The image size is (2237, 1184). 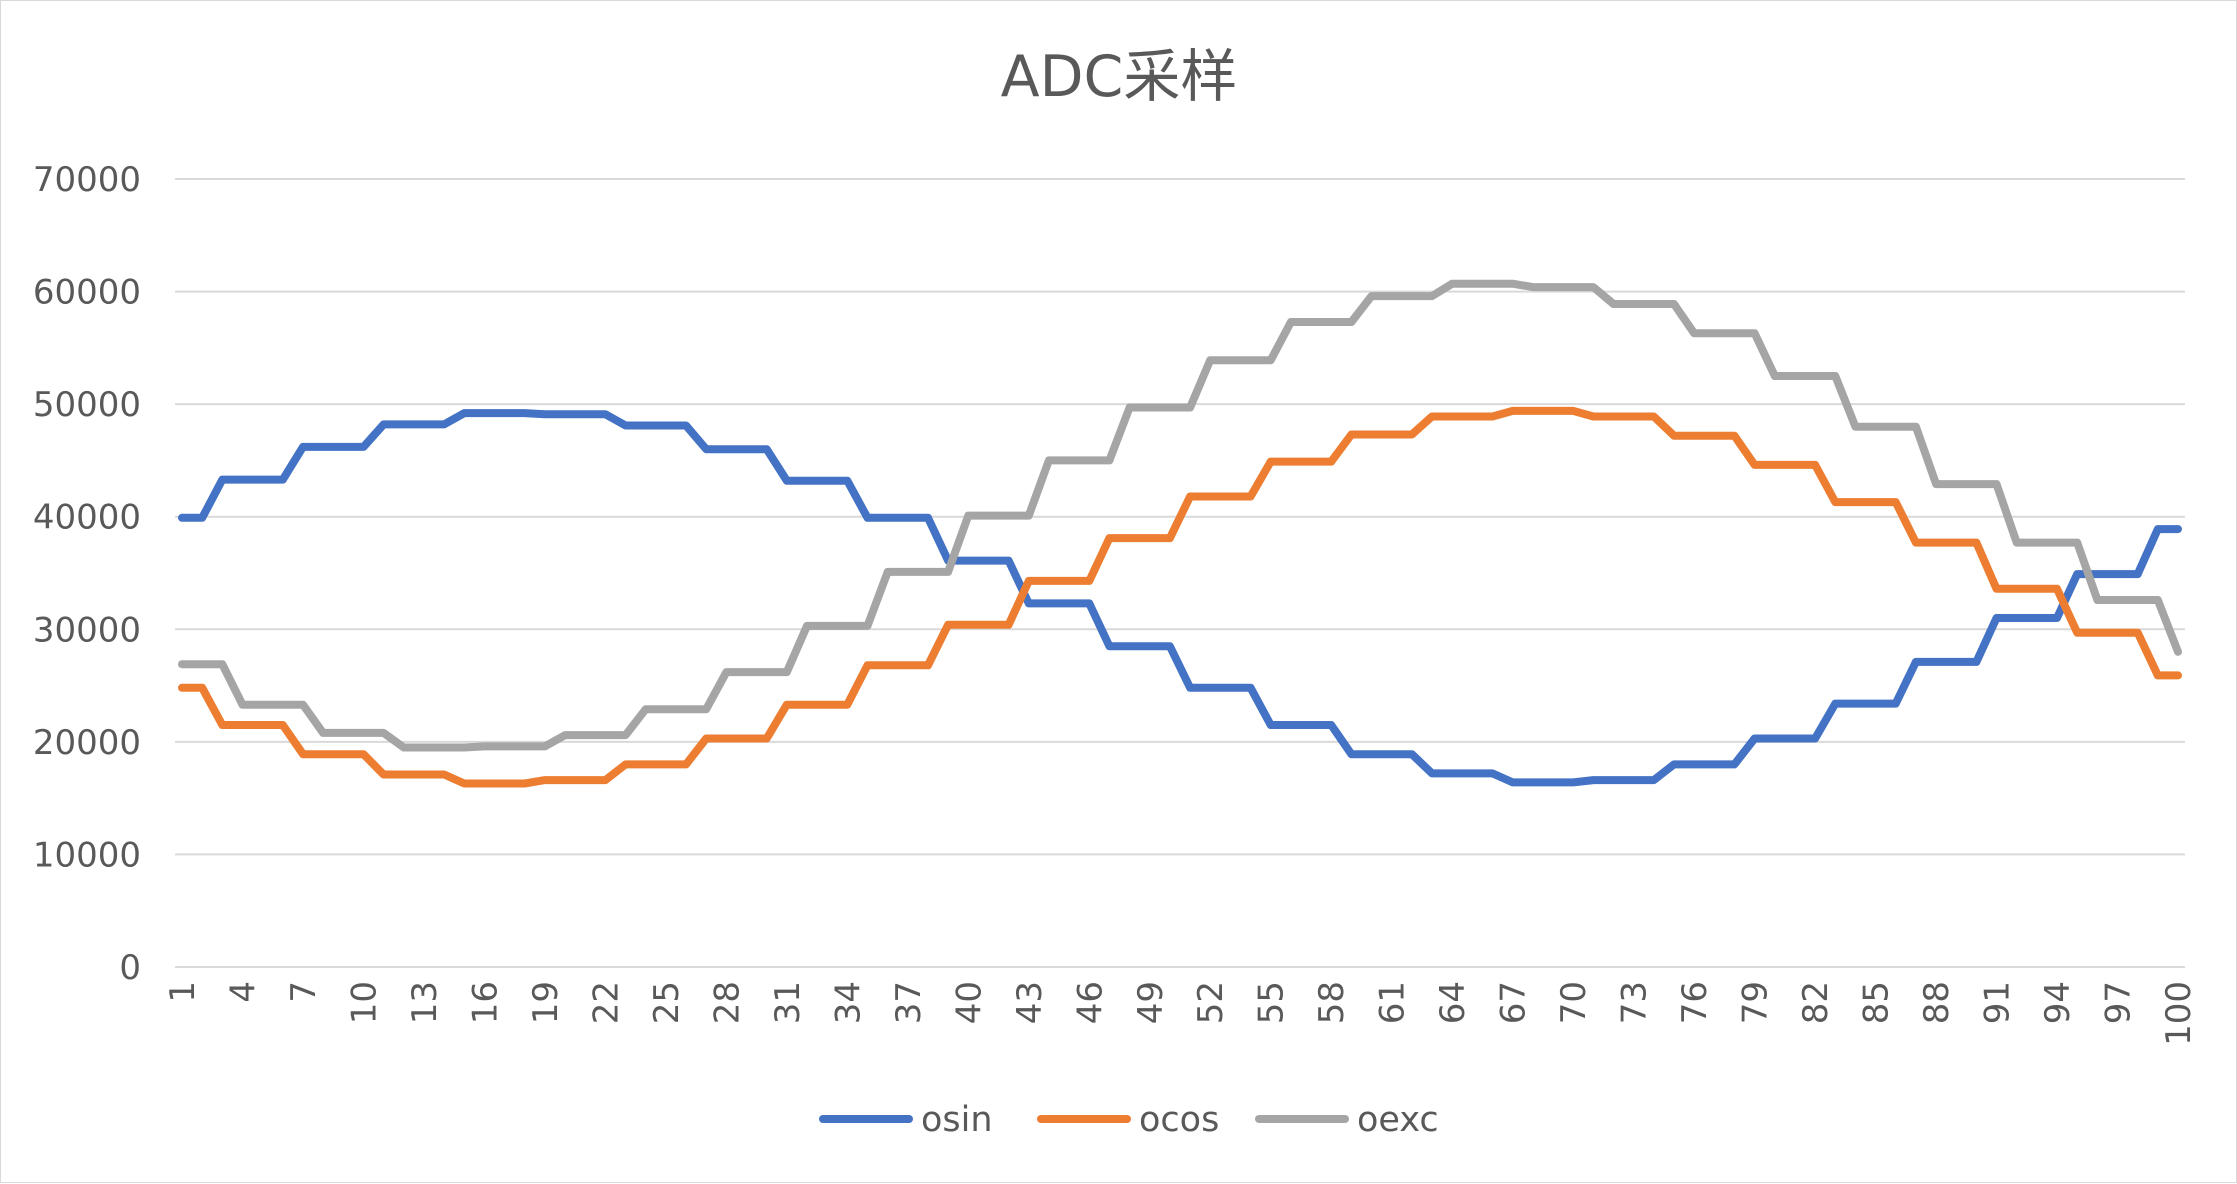 I want to click on x-tick-label: 4, so click(x=243, y=992).